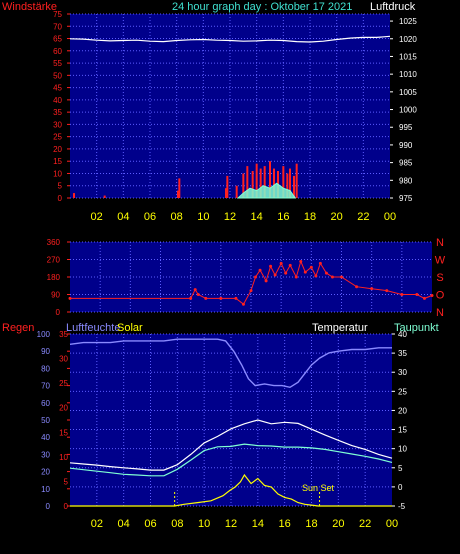  What do you see at coordinates (60, 186) in the screenshot?
I see `wind-tick-label: 5` at bounding box center [60, 186].